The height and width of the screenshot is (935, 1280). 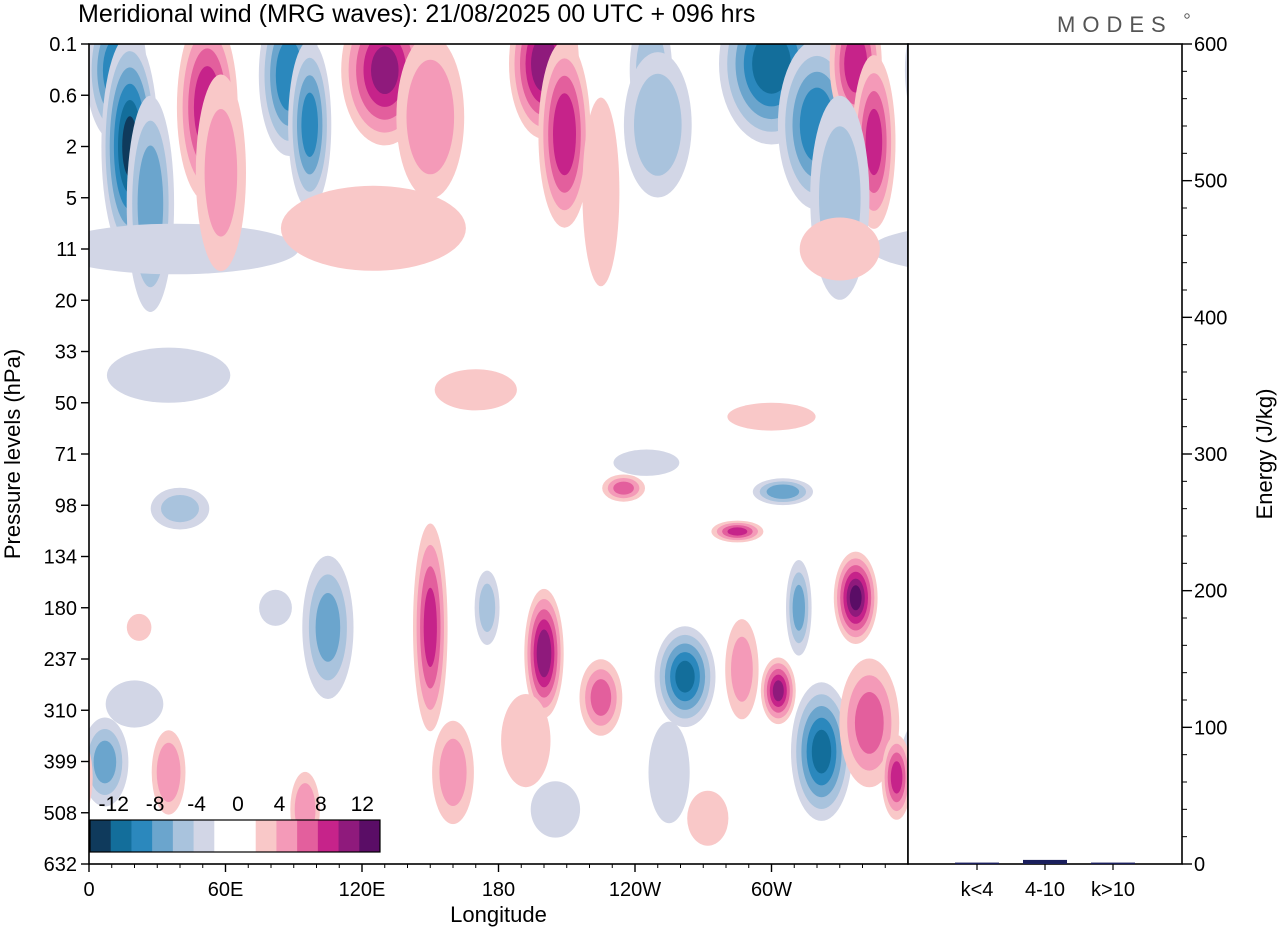 What do you see at coordinates (635, 890) in the screenshot?
I see `x-tick-label: 120W` at bounding box center [635, 890].